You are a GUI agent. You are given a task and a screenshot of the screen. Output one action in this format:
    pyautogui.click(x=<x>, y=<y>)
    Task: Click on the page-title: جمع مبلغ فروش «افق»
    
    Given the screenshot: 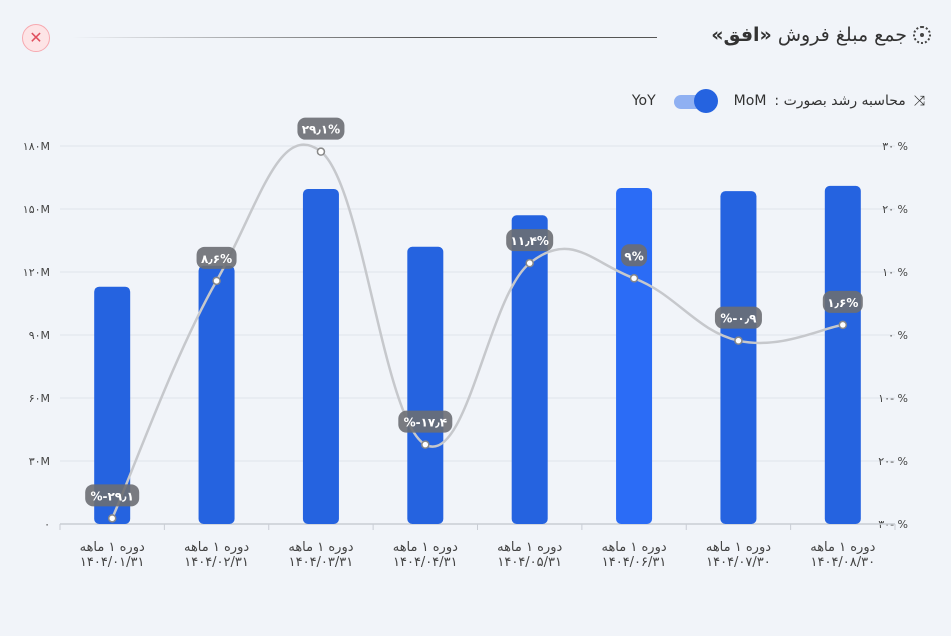 What is the action you would take?
    pyautogui.click(x=821, y=35)
    